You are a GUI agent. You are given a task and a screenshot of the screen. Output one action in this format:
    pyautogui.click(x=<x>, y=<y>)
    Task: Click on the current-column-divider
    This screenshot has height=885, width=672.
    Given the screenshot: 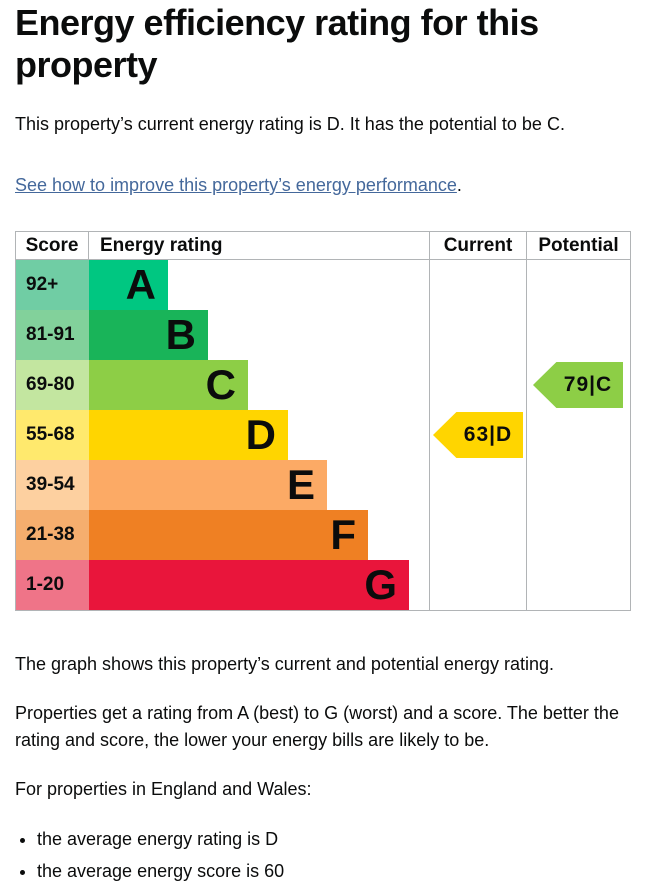 What is the action you would take?
    pyautogui.click(x=429, y=434)
    